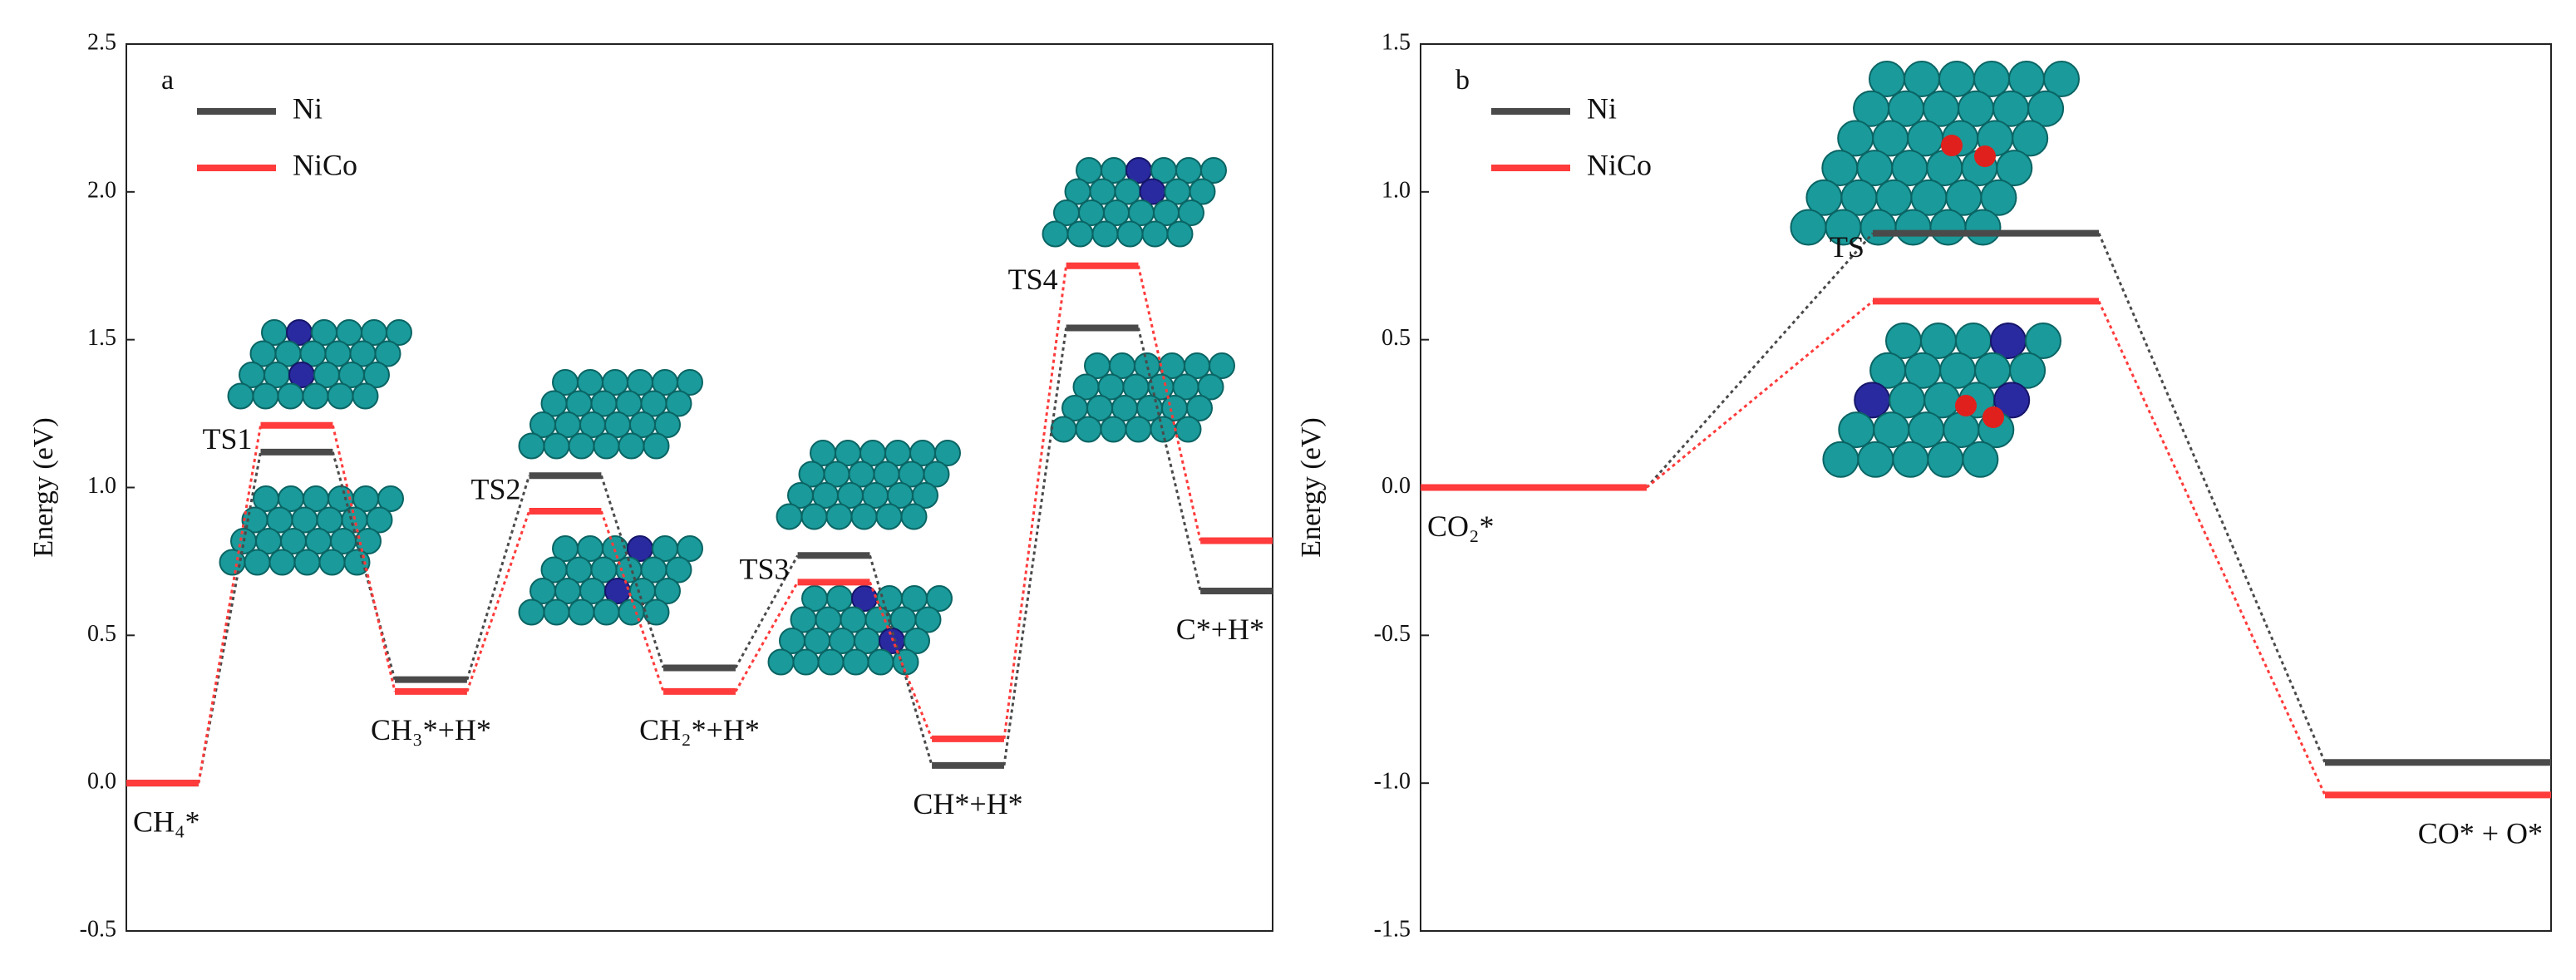 This screenshot has height=980, width=2576. Describe the element at coordinates (1392, 782) in the screenshot. I see `y-tick-label: -1.0` at that location.